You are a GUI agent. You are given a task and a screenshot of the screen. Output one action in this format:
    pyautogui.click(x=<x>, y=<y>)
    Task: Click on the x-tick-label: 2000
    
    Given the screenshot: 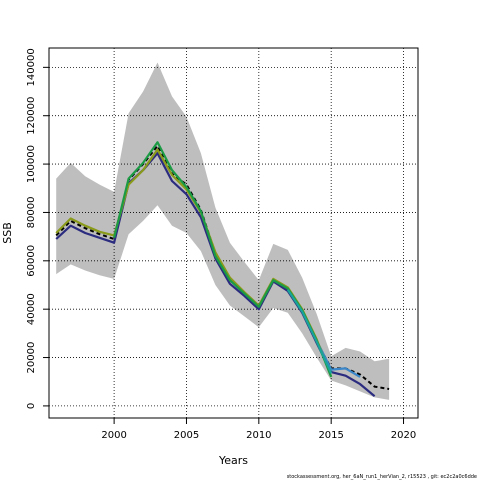 What is the action you would take?
    pyautogui.click(x=113, y=435)
    